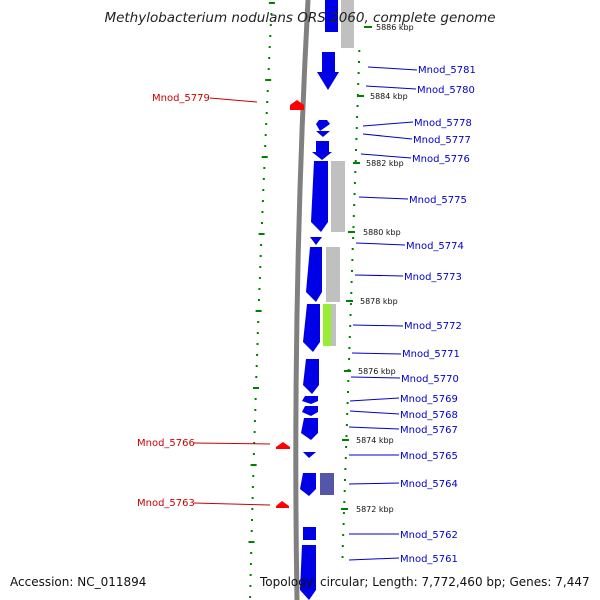  I want to click on gene-label-mnod-5764: Mnod_5764, so click(429, 484).